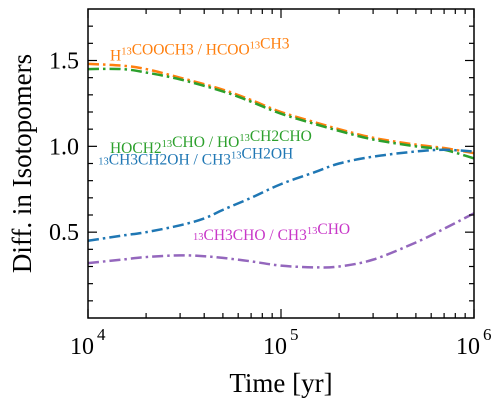 The width and height of the screenshot is (504, 404). Describe the element at coordinates (64, 233) in the screenshot. I see `y-tick-label: 0.5` at that location.